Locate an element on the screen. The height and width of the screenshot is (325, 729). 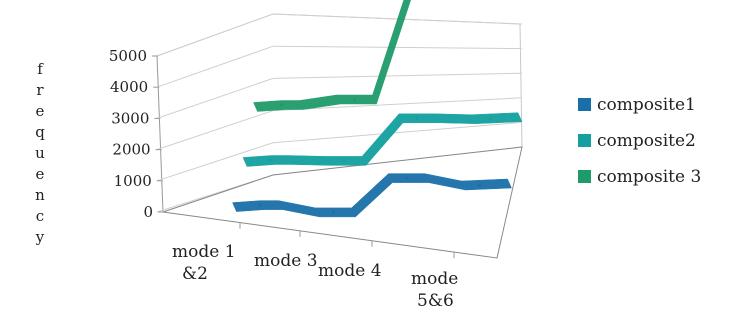
legend-label: composite1 is located at coordinates (646, 105).